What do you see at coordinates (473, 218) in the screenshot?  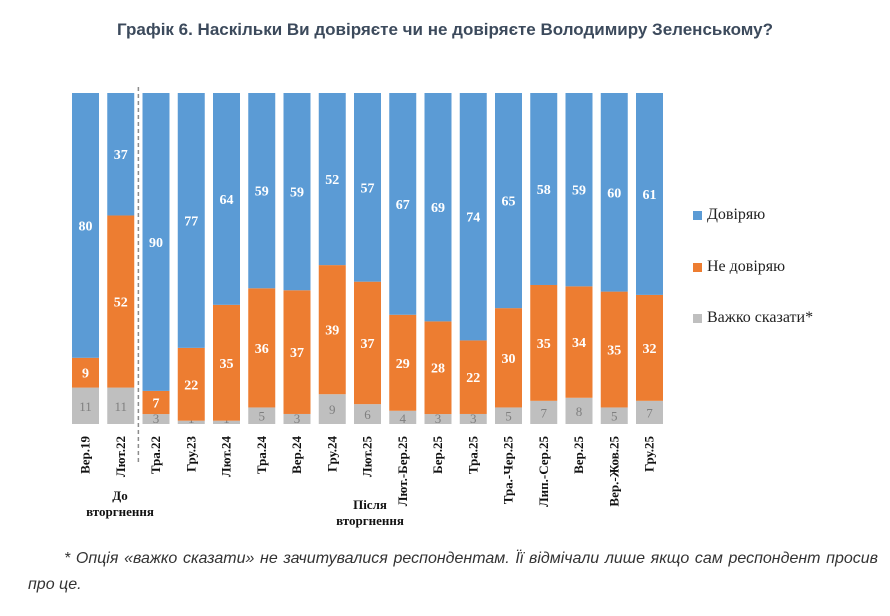 I see `data-label-trust-11: 74` at bounding box center [473, 218].